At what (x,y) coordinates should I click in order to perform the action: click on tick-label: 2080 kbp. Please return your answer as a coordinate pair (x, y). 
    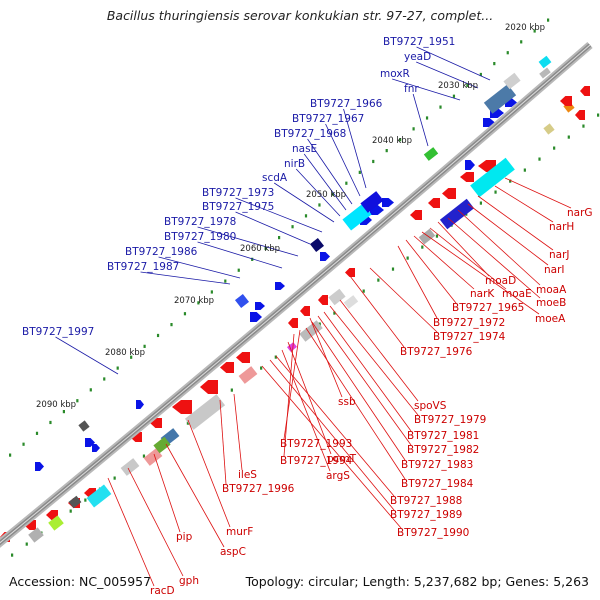
    Looking at the image, I should click on (125, 353).